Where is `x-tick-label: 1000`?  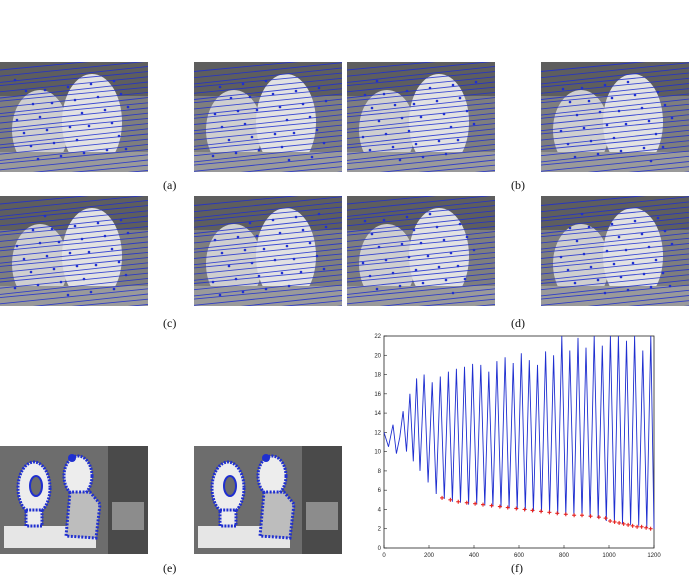
x-tick-label: 1000 is located at coordinates (609, 556).